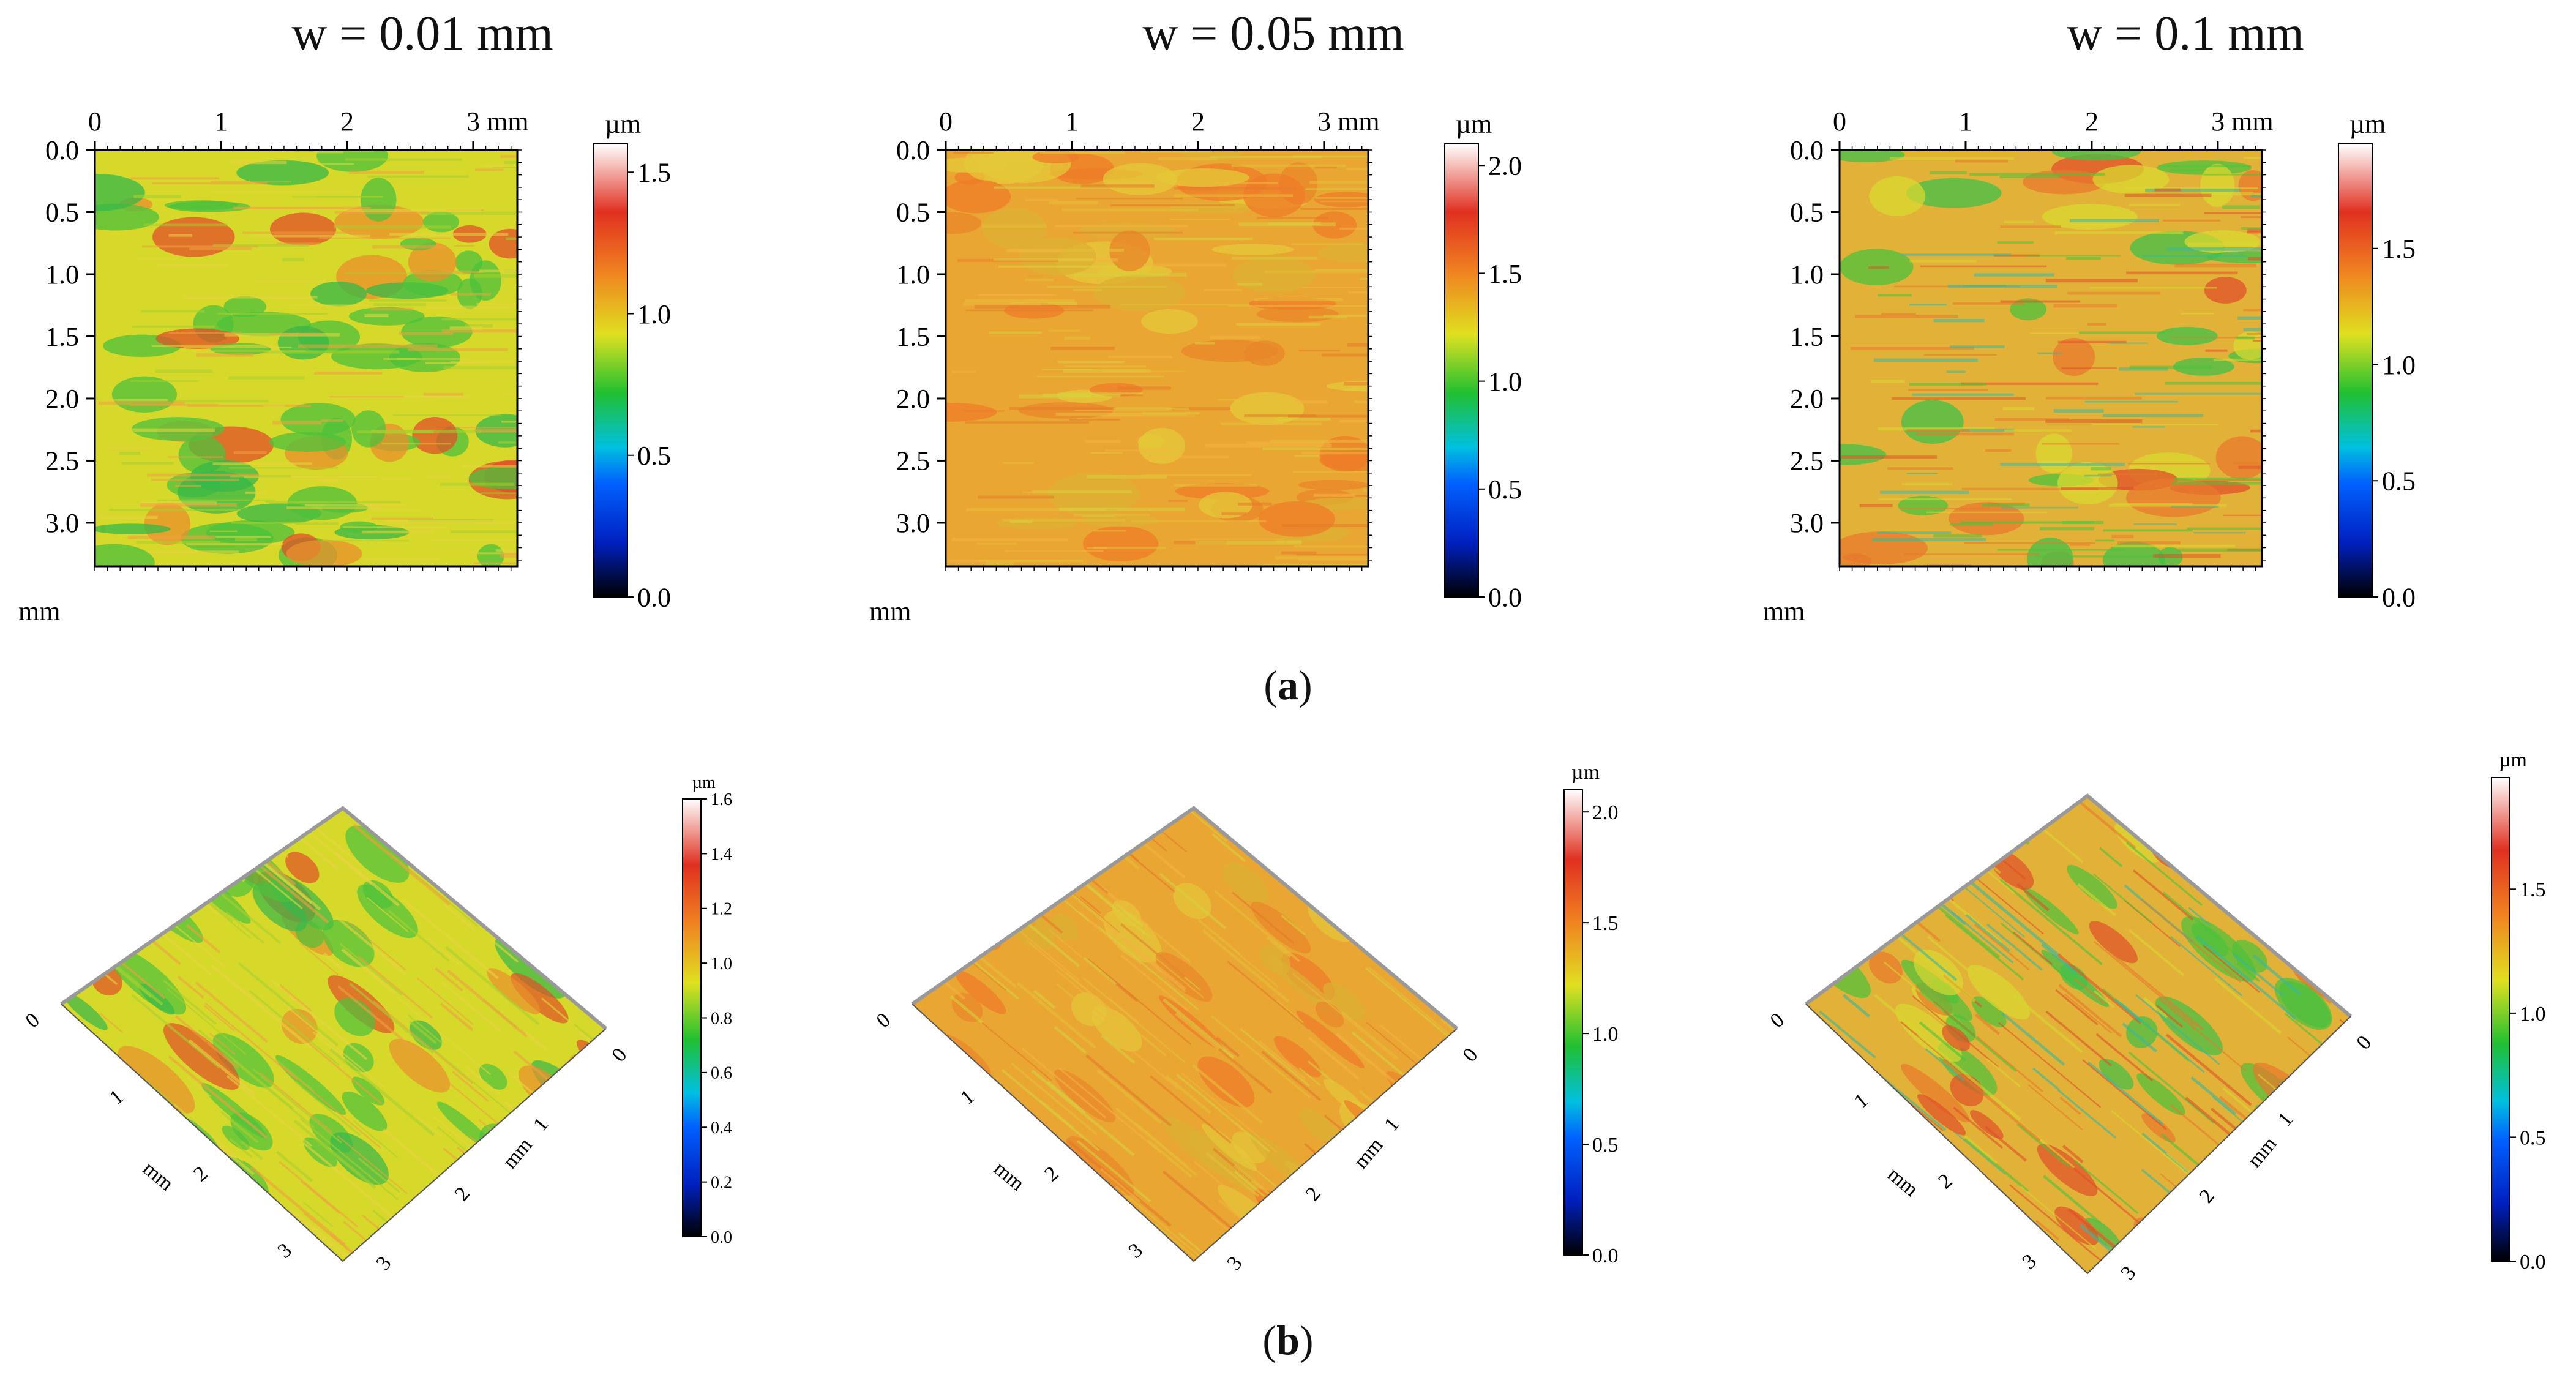 This screenshot has height=1383, width=2576. What do you see at coordinates (721, 1018) in the screenshot?
I see `colorbar-tick-label: 0.8` at bounding box center [721, 1018].